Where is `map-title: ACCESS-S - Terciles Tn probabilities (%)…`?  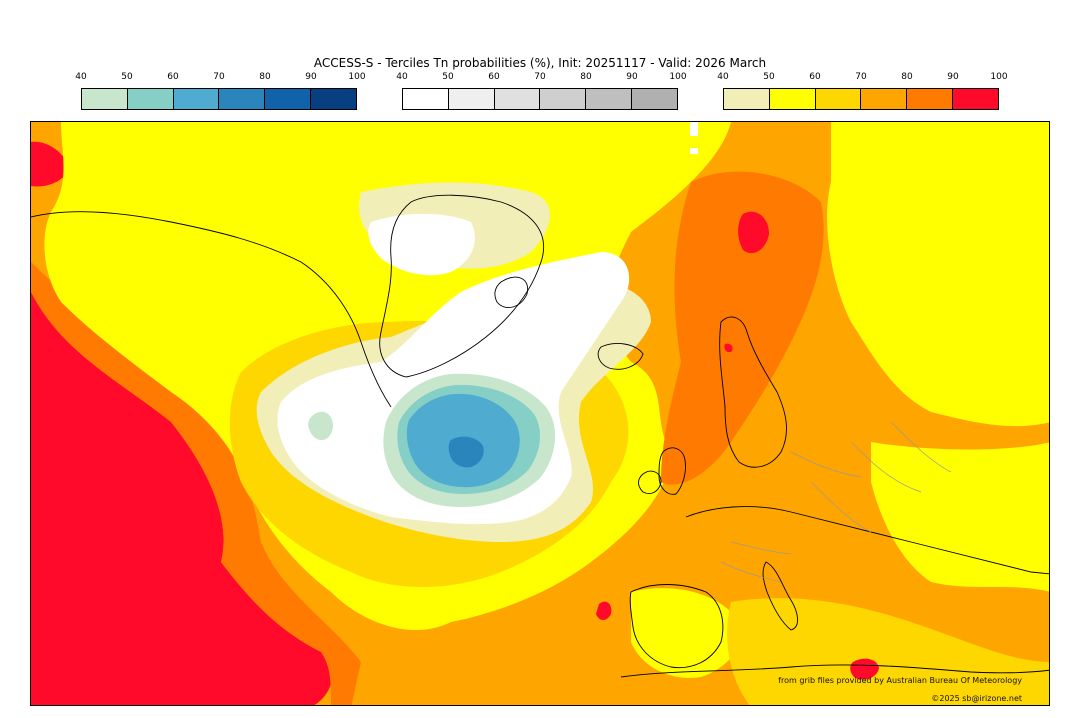
map-title: ACCESS-S - Terciles Tn probabilities (%)… is located at coordinates (540, 63).